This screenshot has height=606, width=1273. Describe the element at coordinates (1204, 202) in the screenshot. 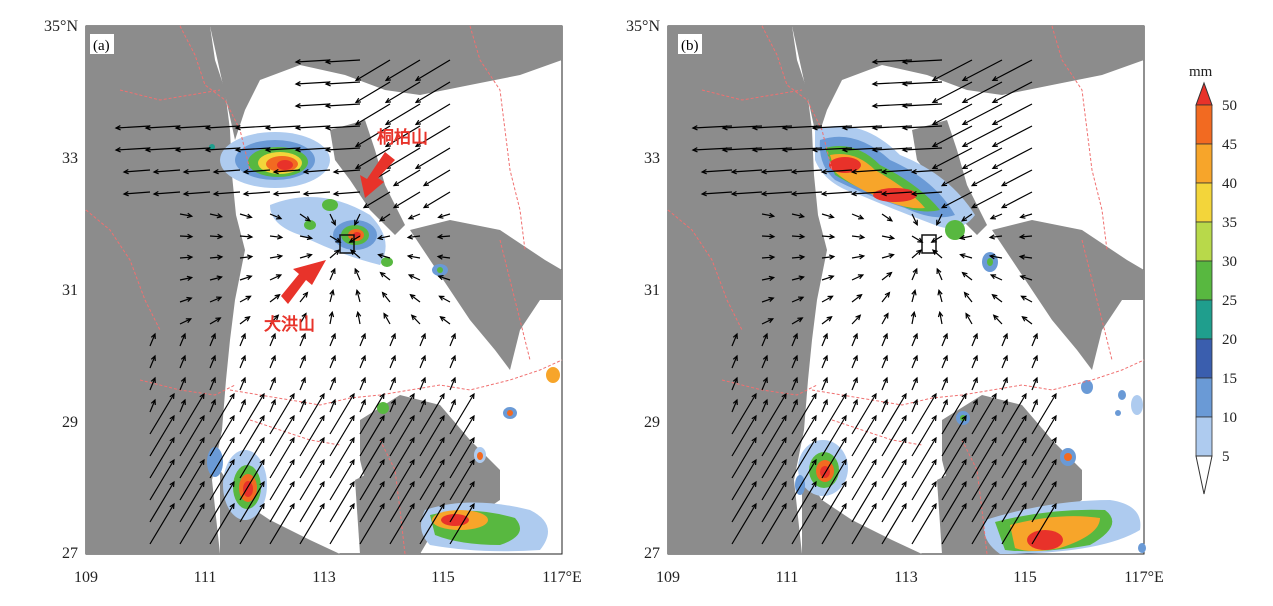

I see `colorbar-segment` at that location.